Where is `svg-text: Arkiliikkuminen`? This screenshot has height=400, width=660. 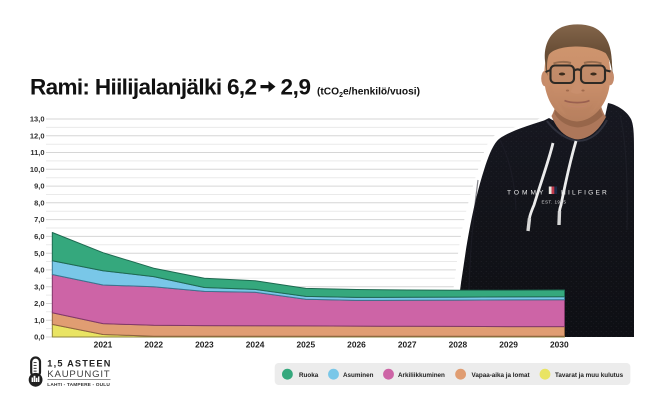 svg-text: Arkiliikkuminen is located at coordinates (421, 375).